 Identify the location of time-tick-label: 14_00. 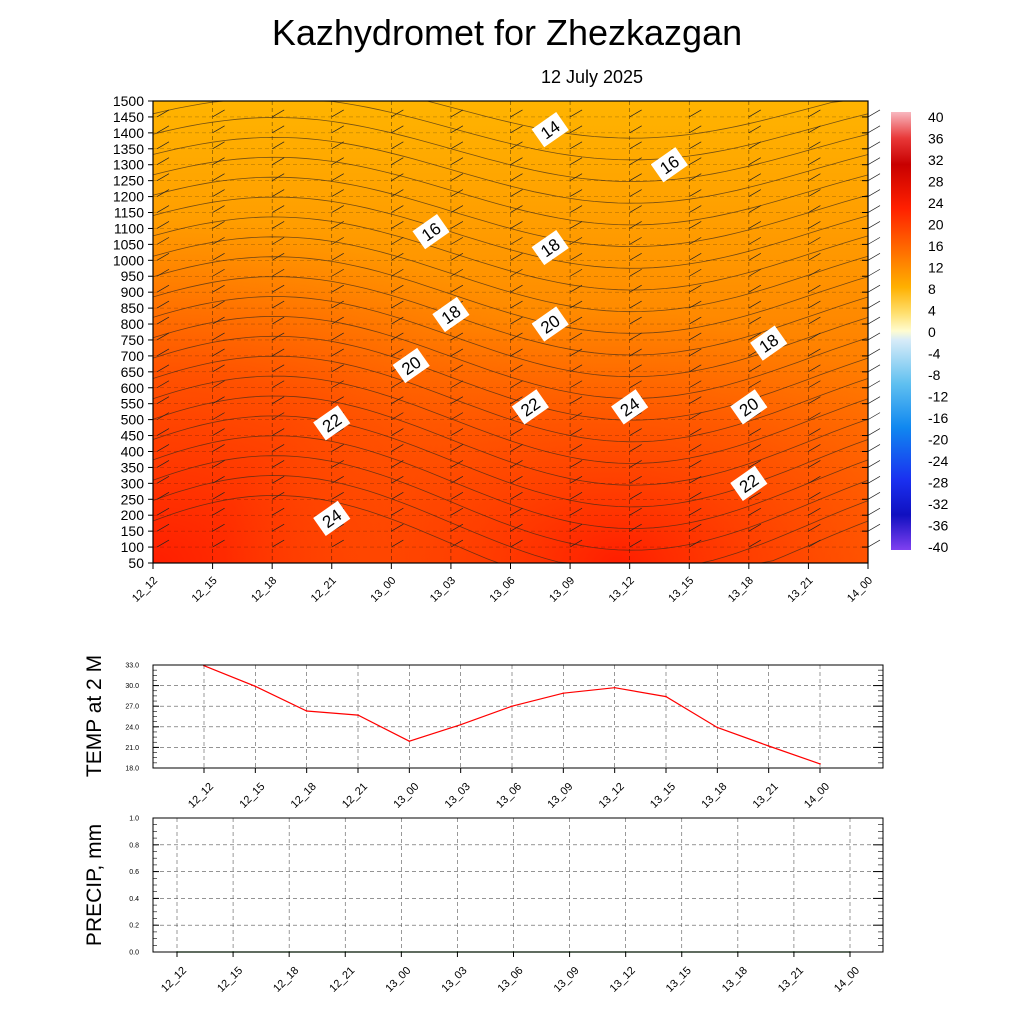
(860, 590).